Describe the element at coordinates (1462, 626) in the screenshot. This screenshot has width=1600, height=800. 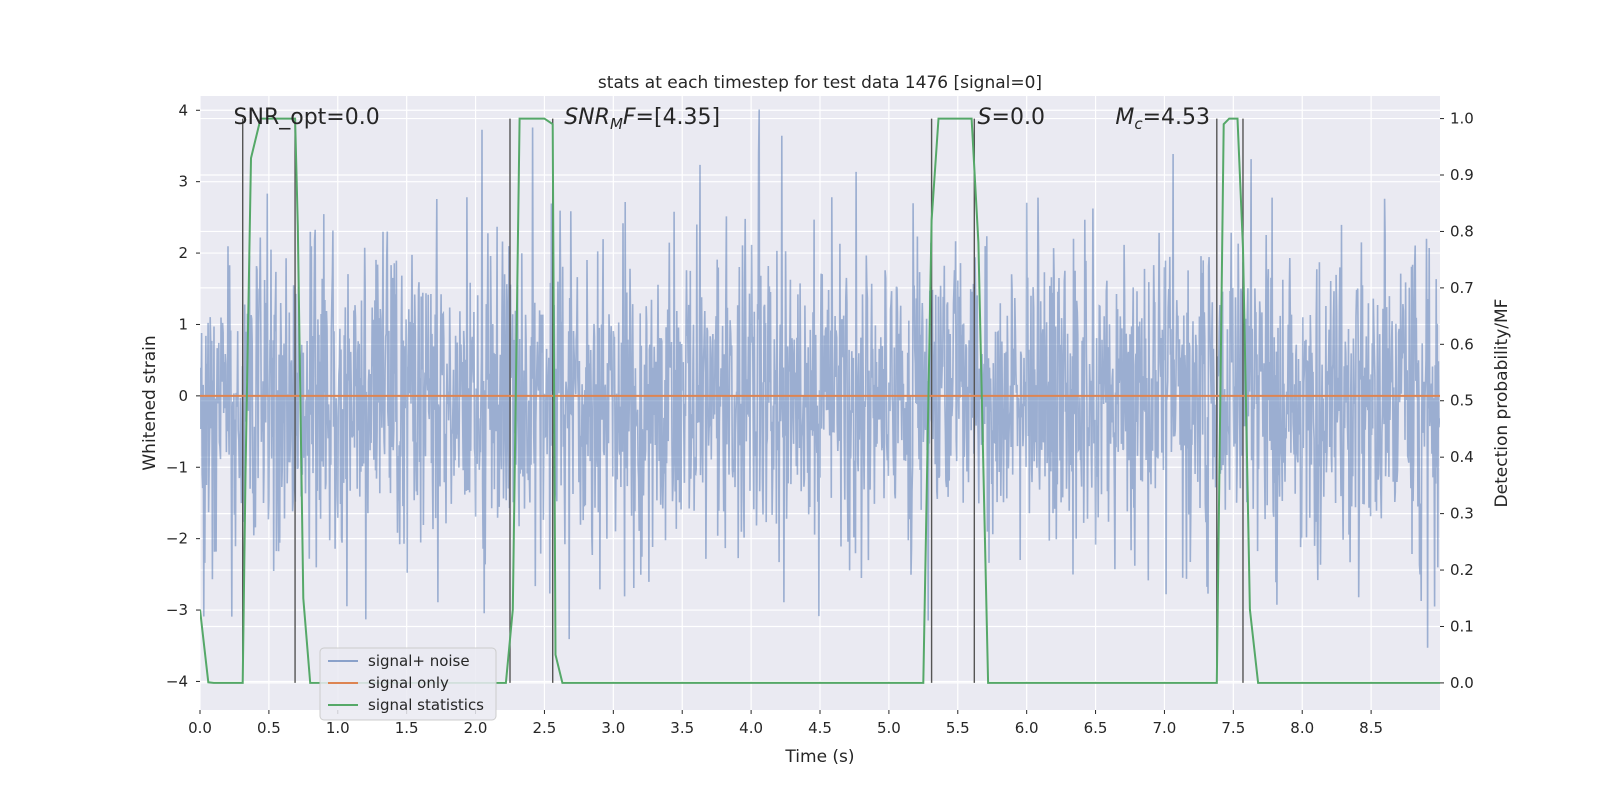
I see `right-y-tick-label-1: 0.1` at that location.